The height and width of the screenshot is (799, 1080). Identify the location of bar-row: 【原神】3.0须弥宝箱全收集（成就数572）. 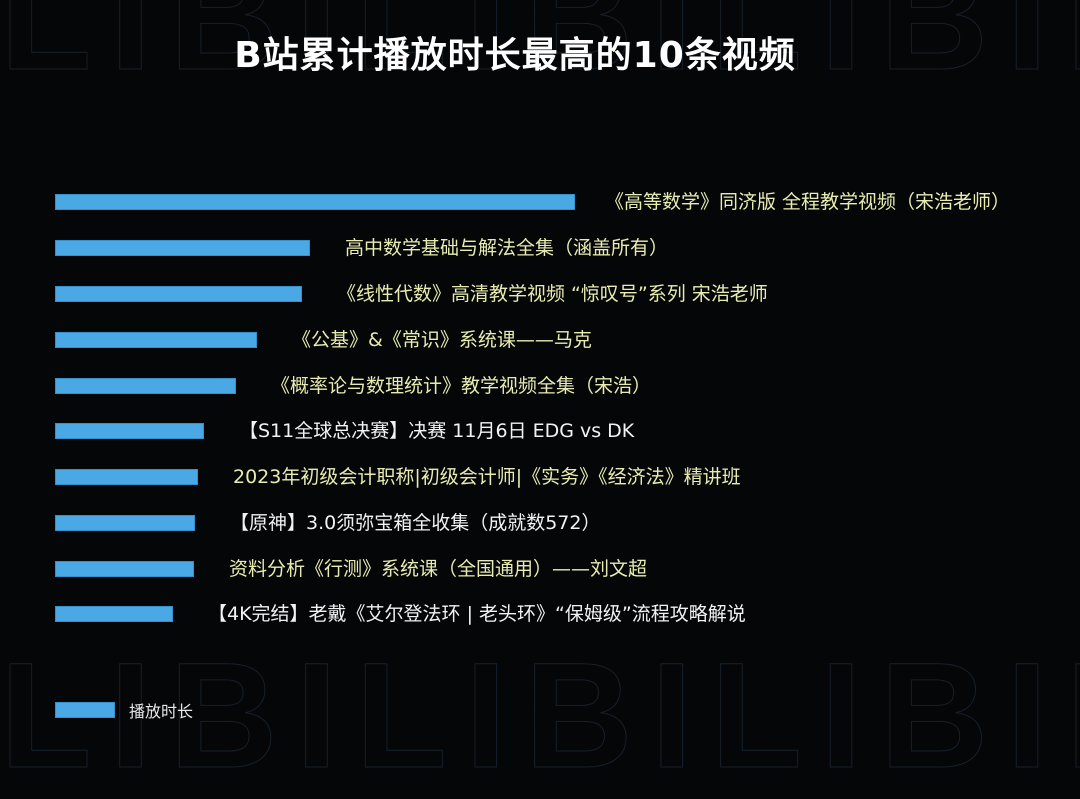
(327, 523).